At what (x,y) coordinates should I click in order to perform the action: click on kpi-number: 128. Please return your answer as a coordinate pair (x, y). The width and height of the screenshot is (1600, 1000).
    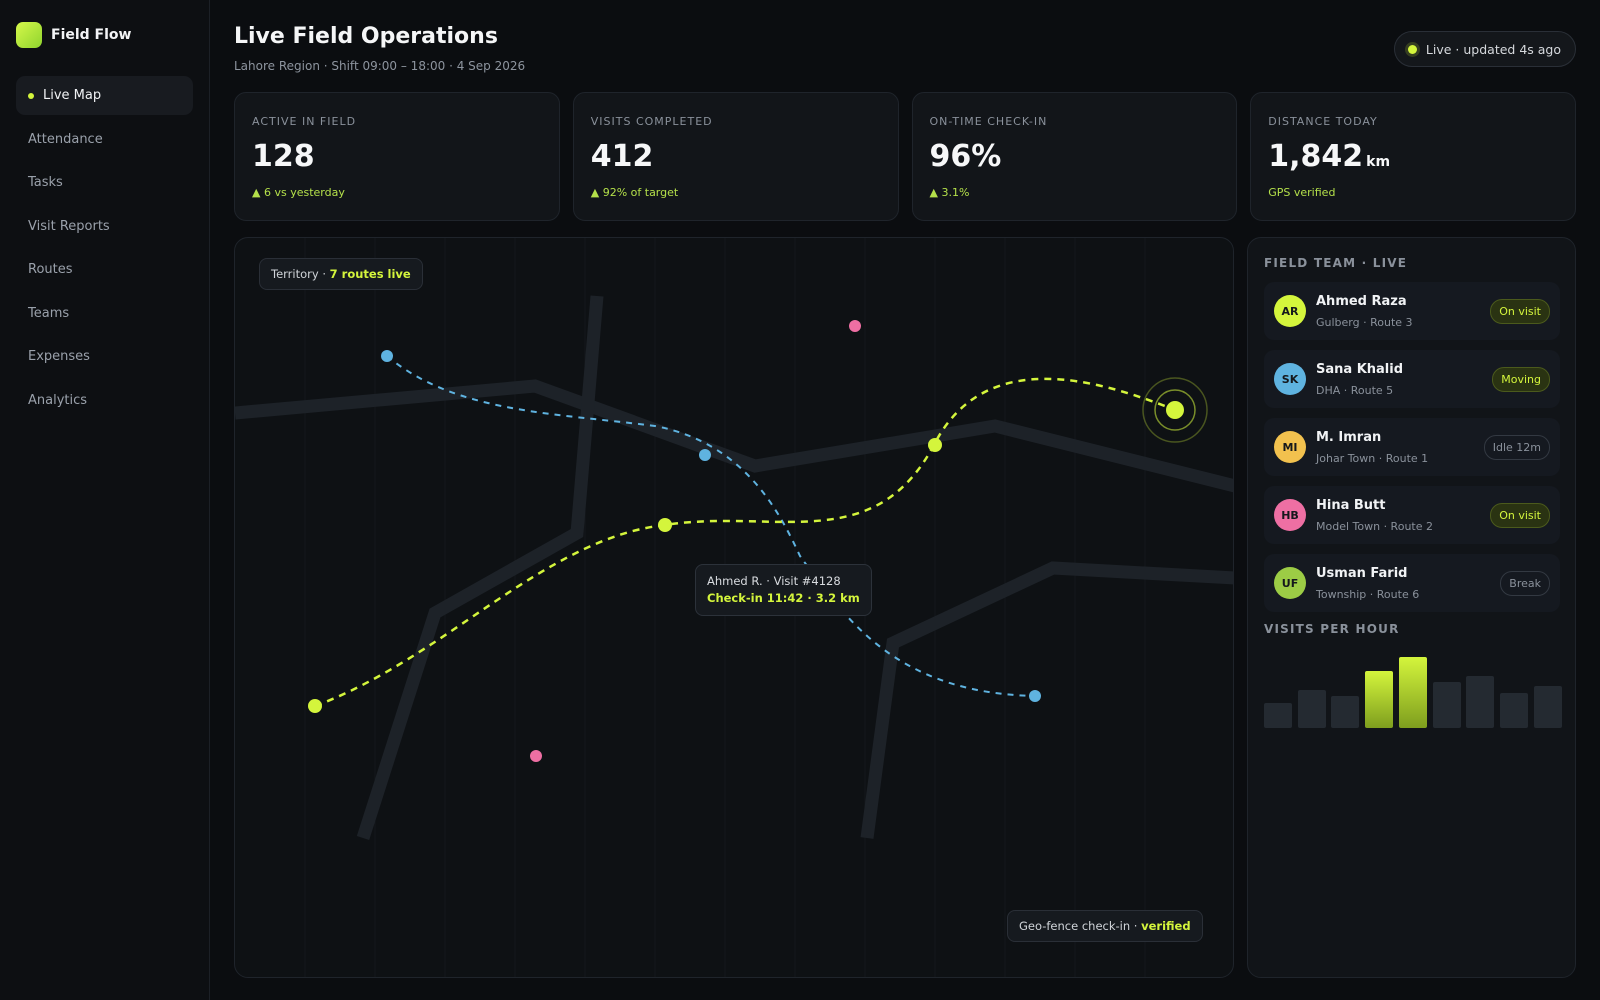
    Looking at the image, I should click on (283, 156).